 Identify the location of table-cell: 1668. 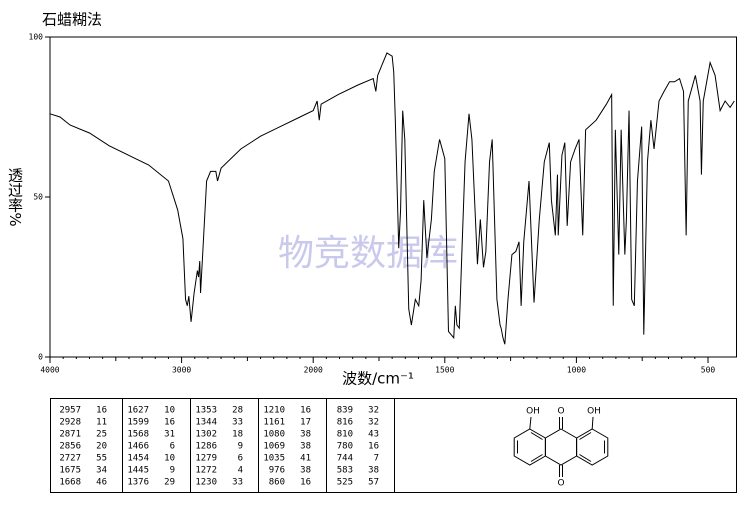
(70, 483).